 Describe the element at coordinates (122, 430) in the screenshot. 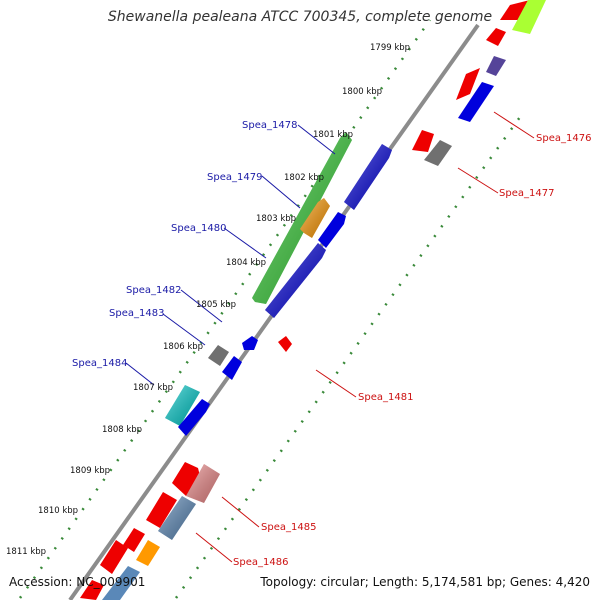

I see `tick-label: 1808 kbp` at that location.